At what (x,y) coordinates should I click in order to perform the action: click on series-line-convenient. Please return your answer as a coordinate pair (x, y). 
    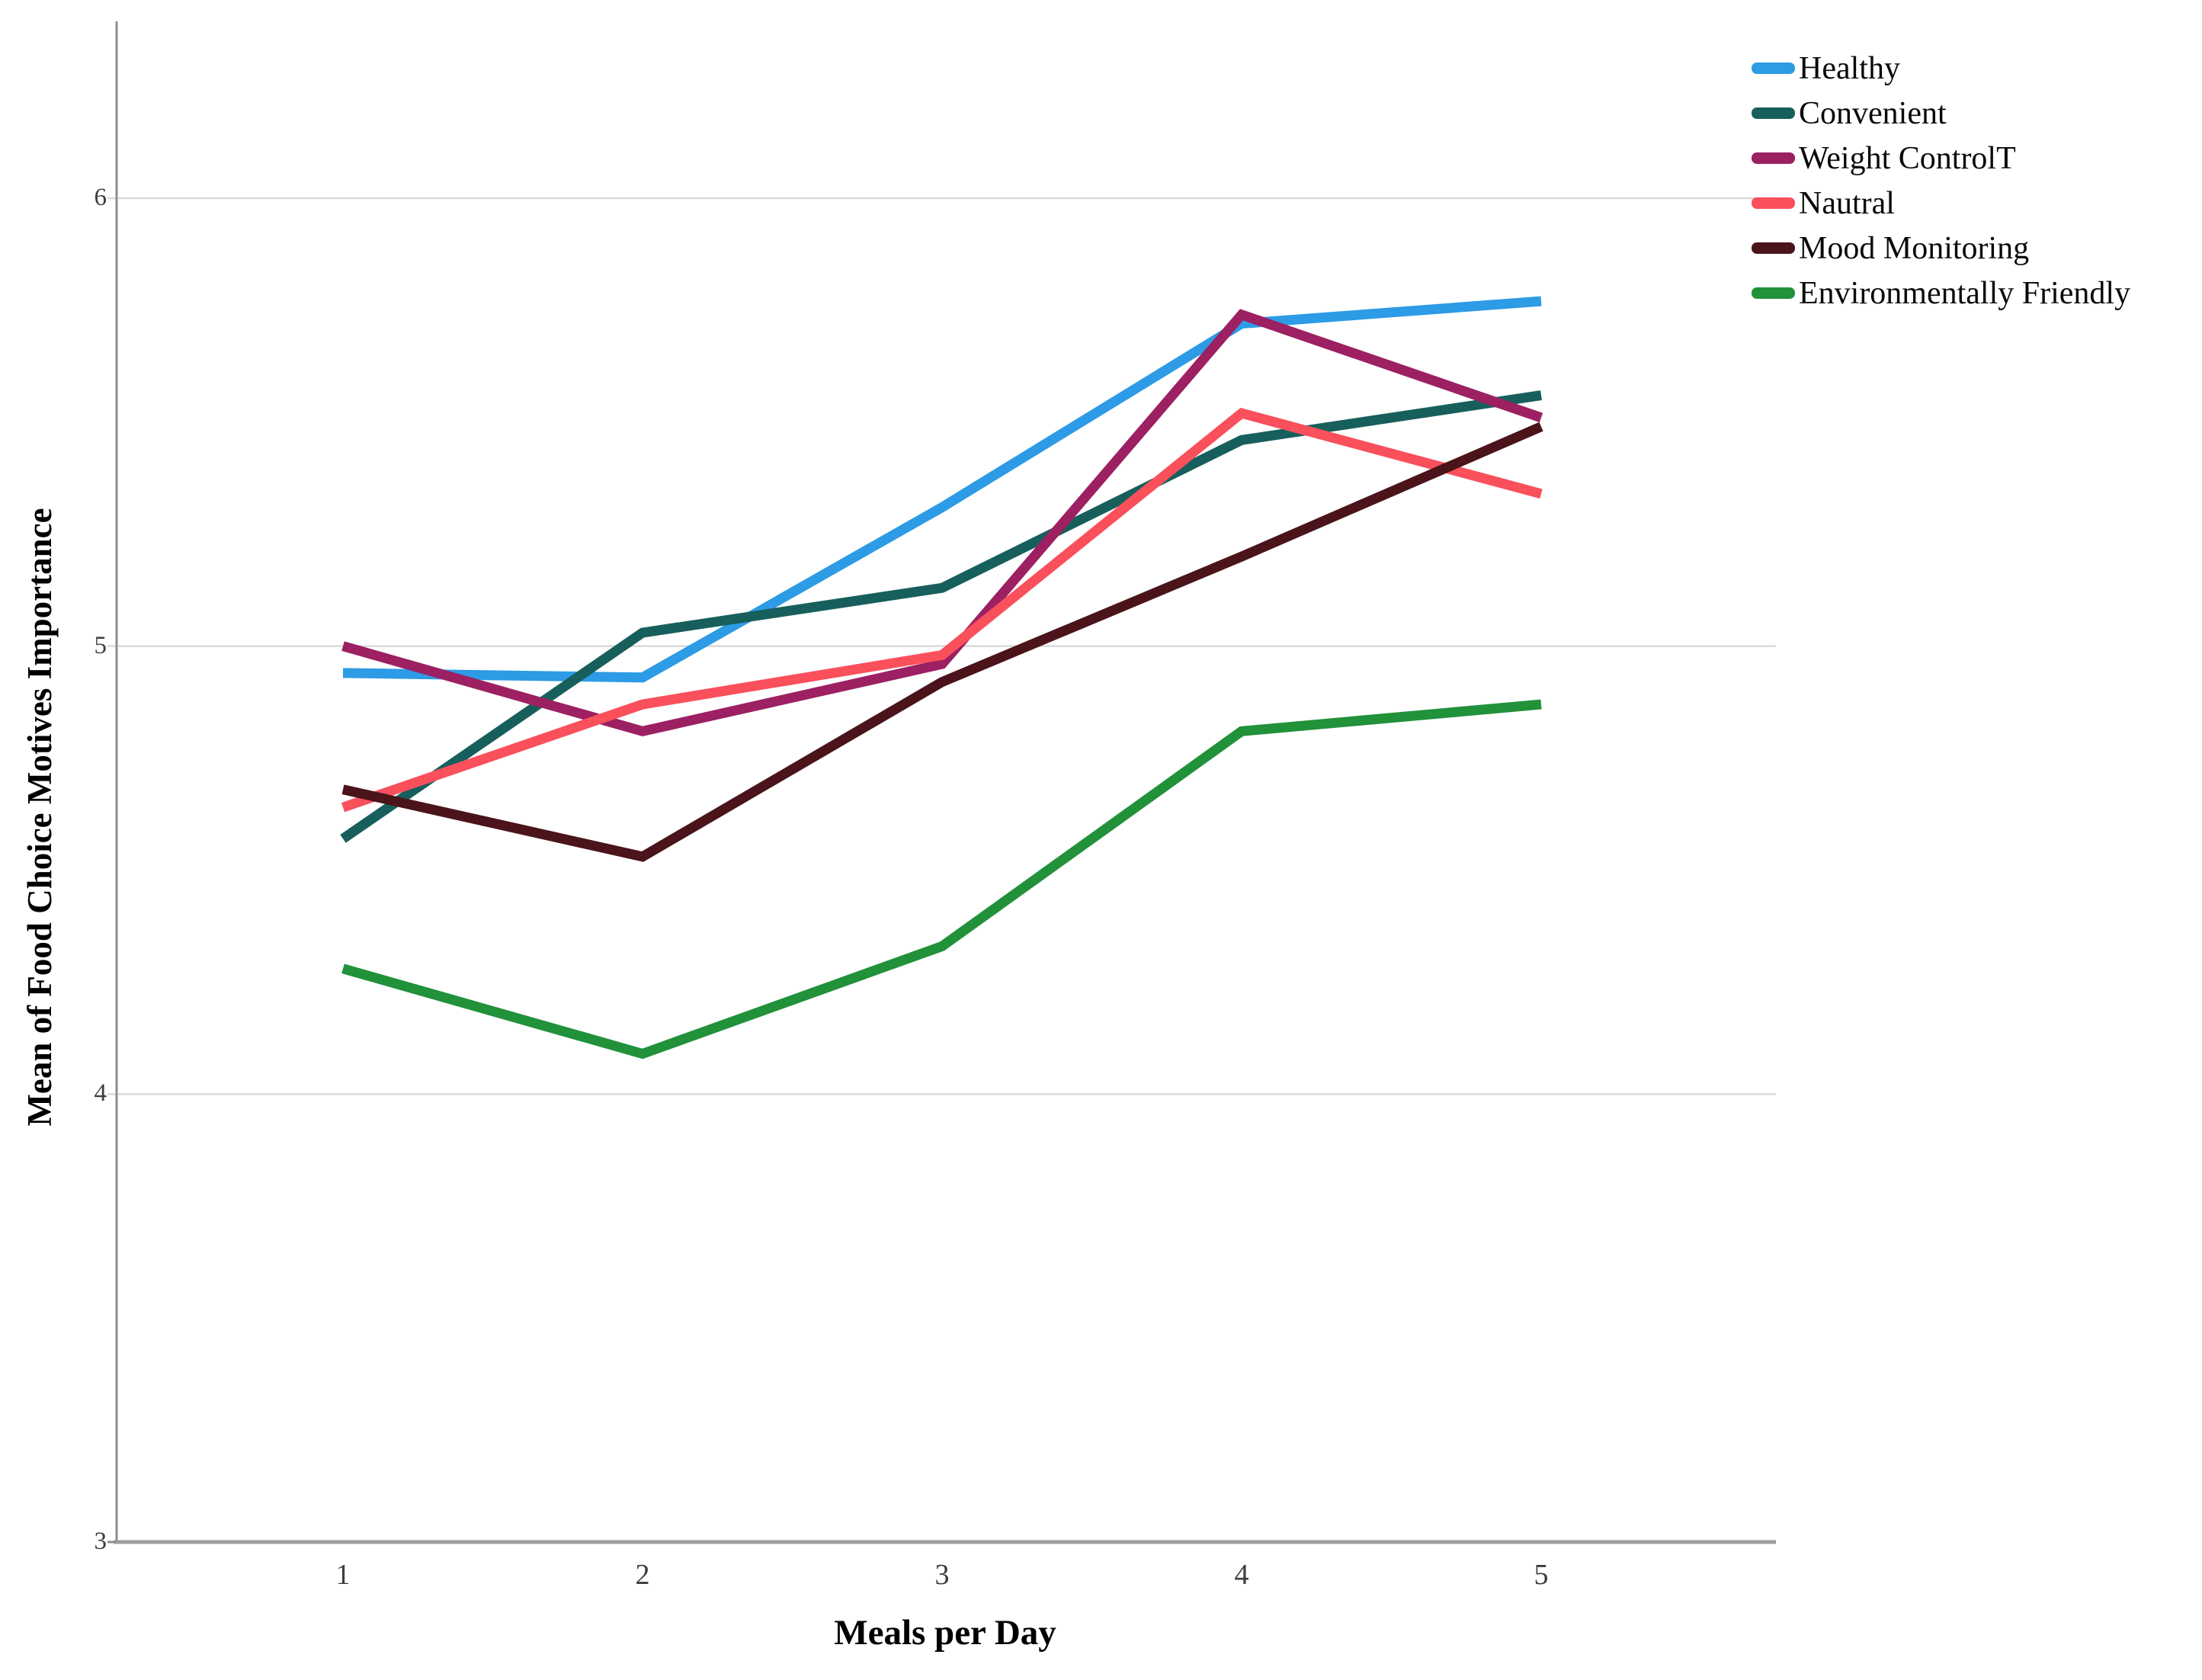
    Looking at the image, I should click on (941, 616).